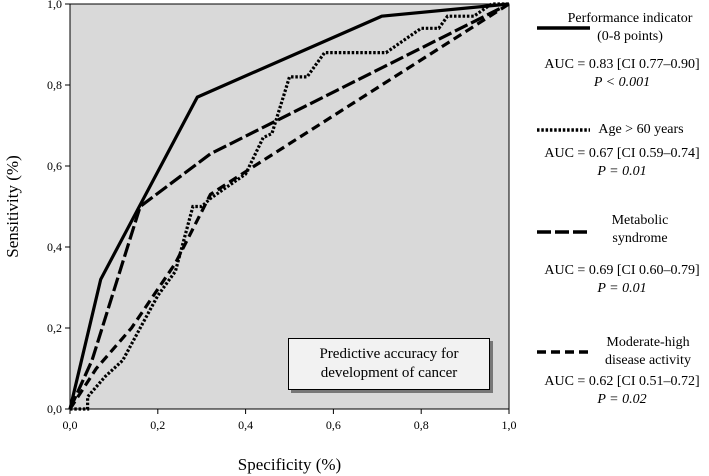 The width and height of the screenshot is (709, 476). What do you see at coordinates (640, 229) in the screenshot?
I see `legend-label-metabolic: Metabolic syndrome` at bounding box center [640, 229].